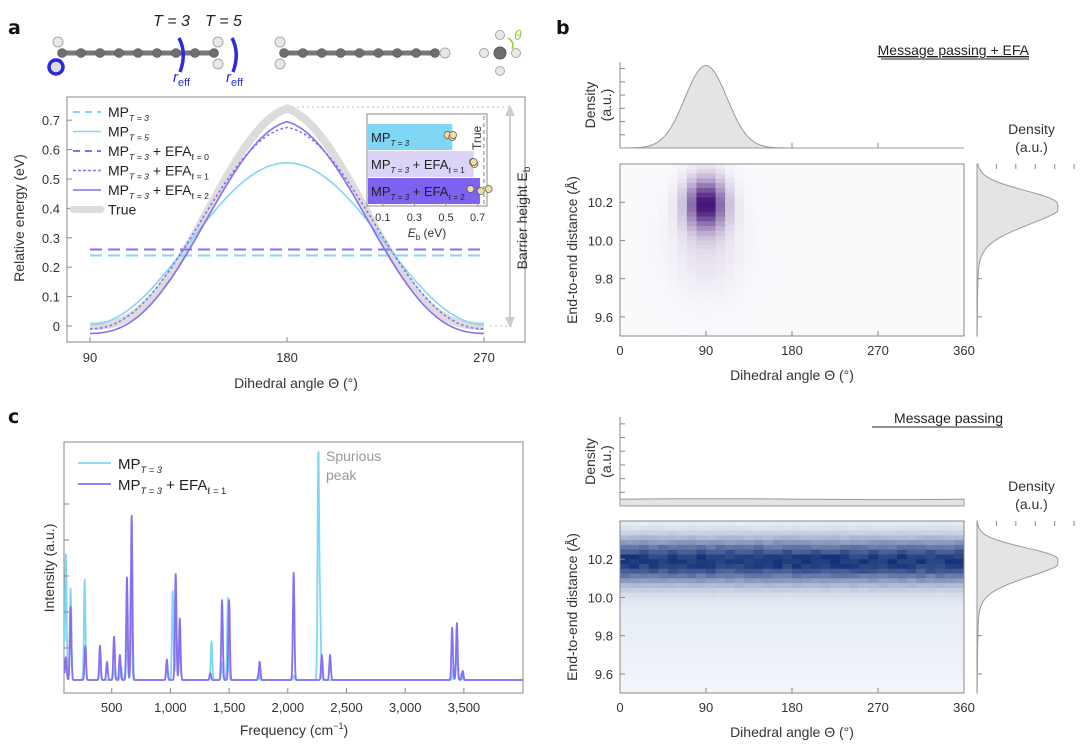 The image size is (1080, 745). I want to click on ytick-label: 0.7, so click(51, 120).